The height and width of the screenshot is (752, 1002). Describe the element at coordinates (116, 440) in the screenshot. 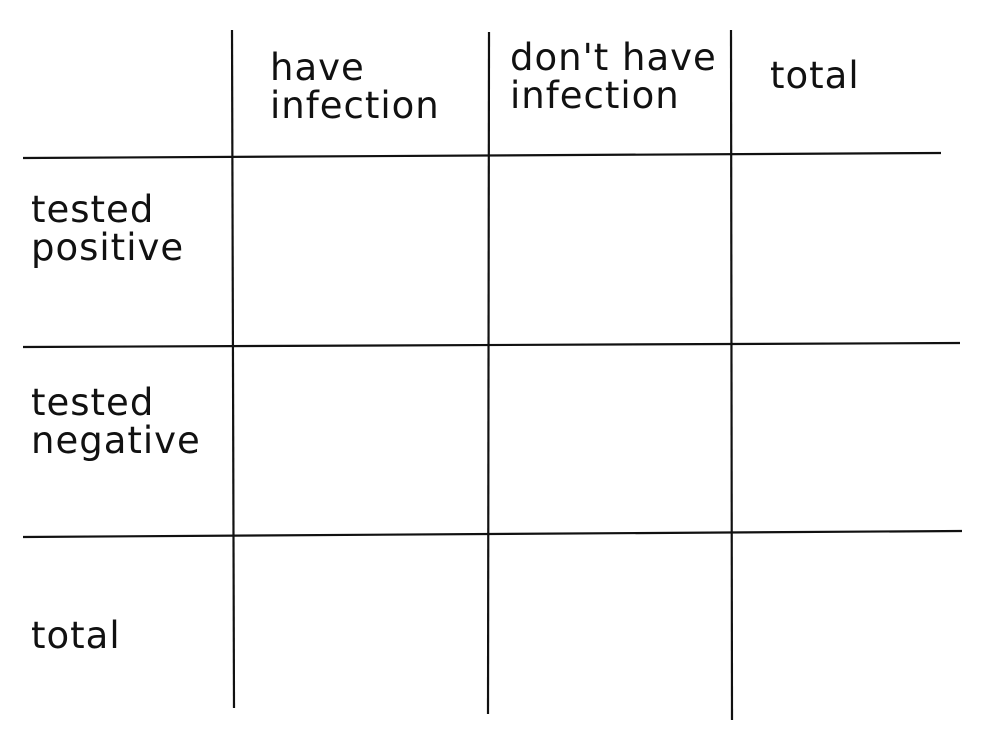

I see `row-header: negative` at that location.